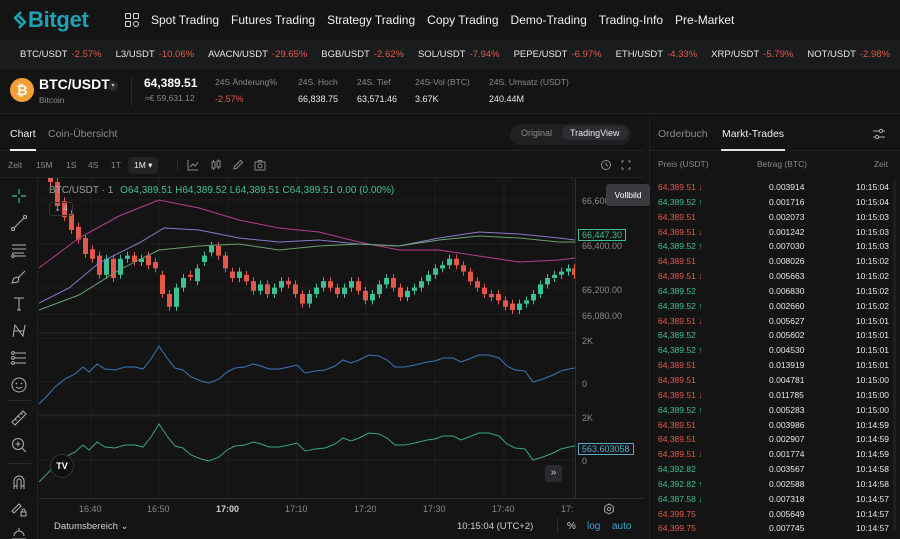 The height and width of the screenshot is (539, 900). I want to click on crosshair-icon, so click(19, 196).